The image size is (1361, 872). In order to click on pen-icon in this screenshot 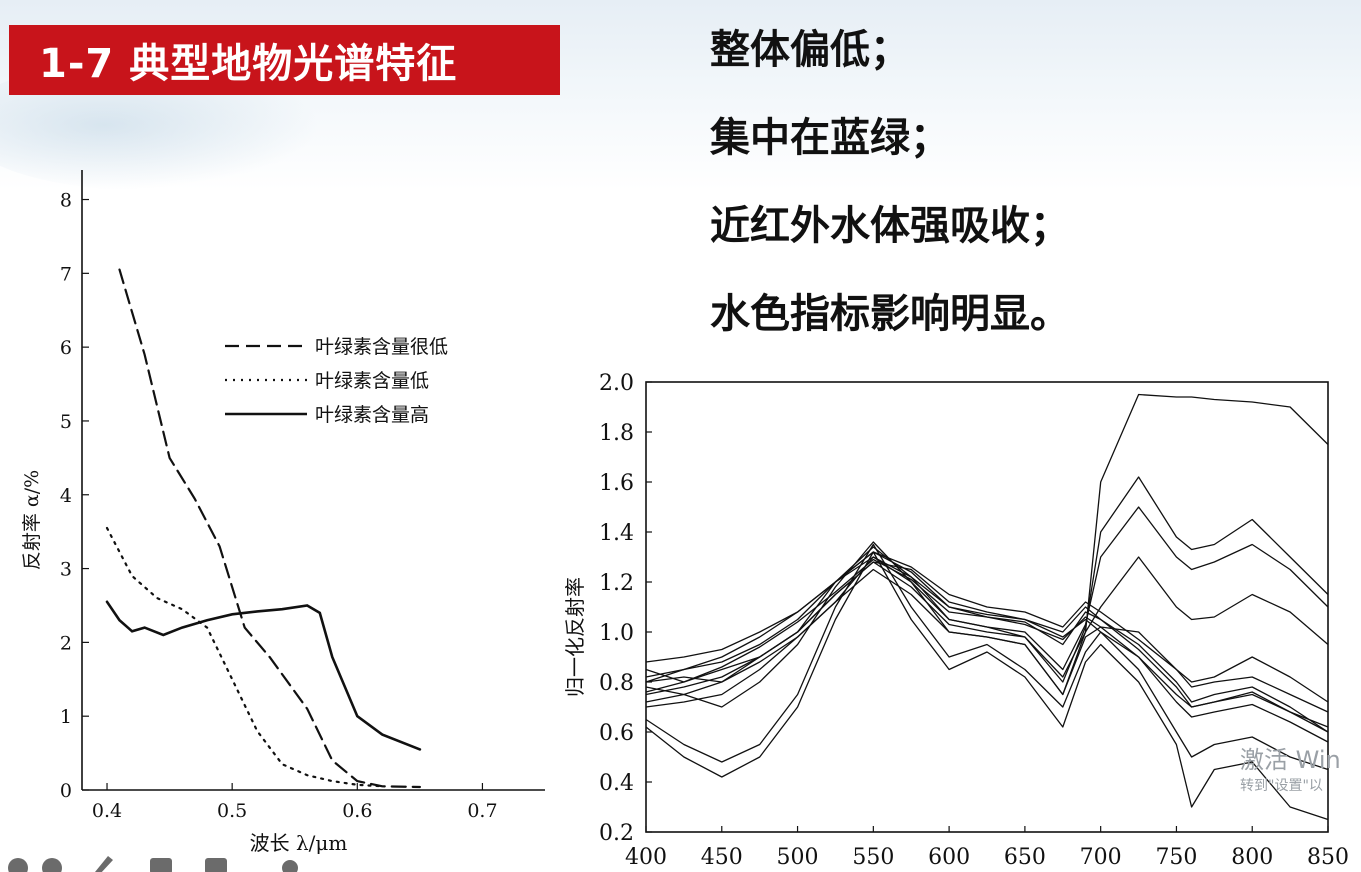, I will do `click(104, 864)`.